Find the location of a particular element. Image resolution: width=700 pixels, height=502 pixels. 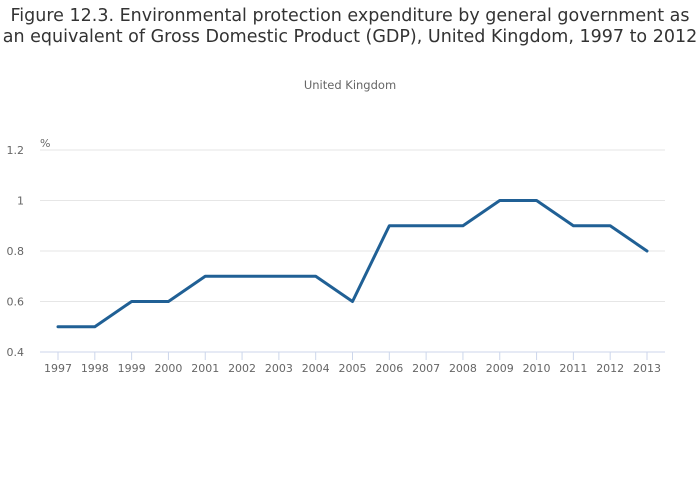

y-axis: 0.4 0.6 0.8 1 1.2 is located at coordinates (16, 251).